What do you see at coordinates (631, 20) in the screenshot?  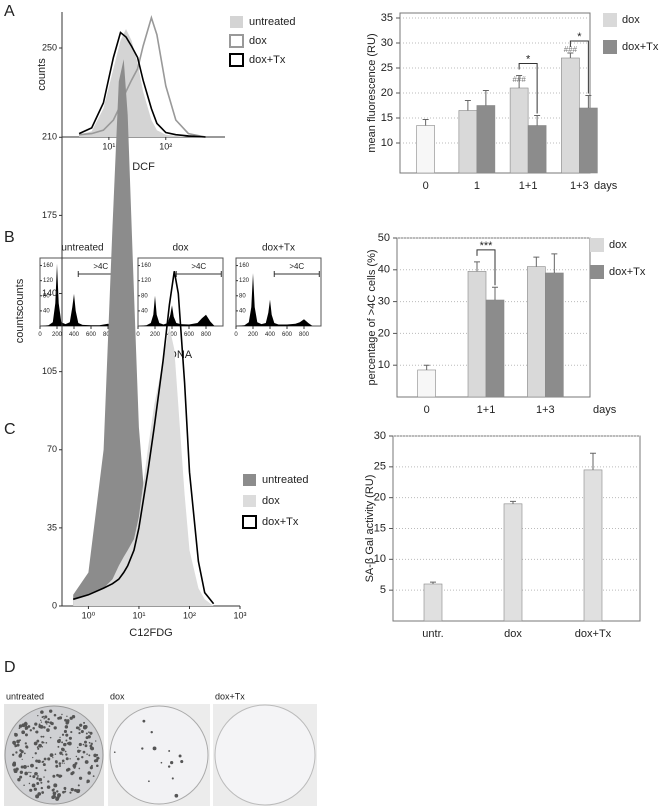 I see `legend-label: dox` at bounding box center [631, 20].